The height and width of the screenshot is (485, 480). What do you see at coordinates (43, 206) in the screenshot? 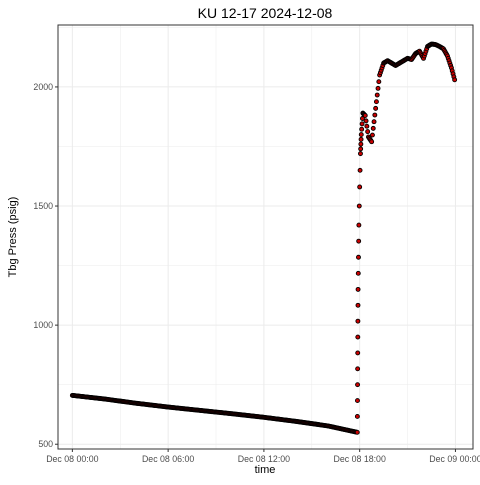
I see `y-tick-label: 1500` at bounding box center [43, 206].